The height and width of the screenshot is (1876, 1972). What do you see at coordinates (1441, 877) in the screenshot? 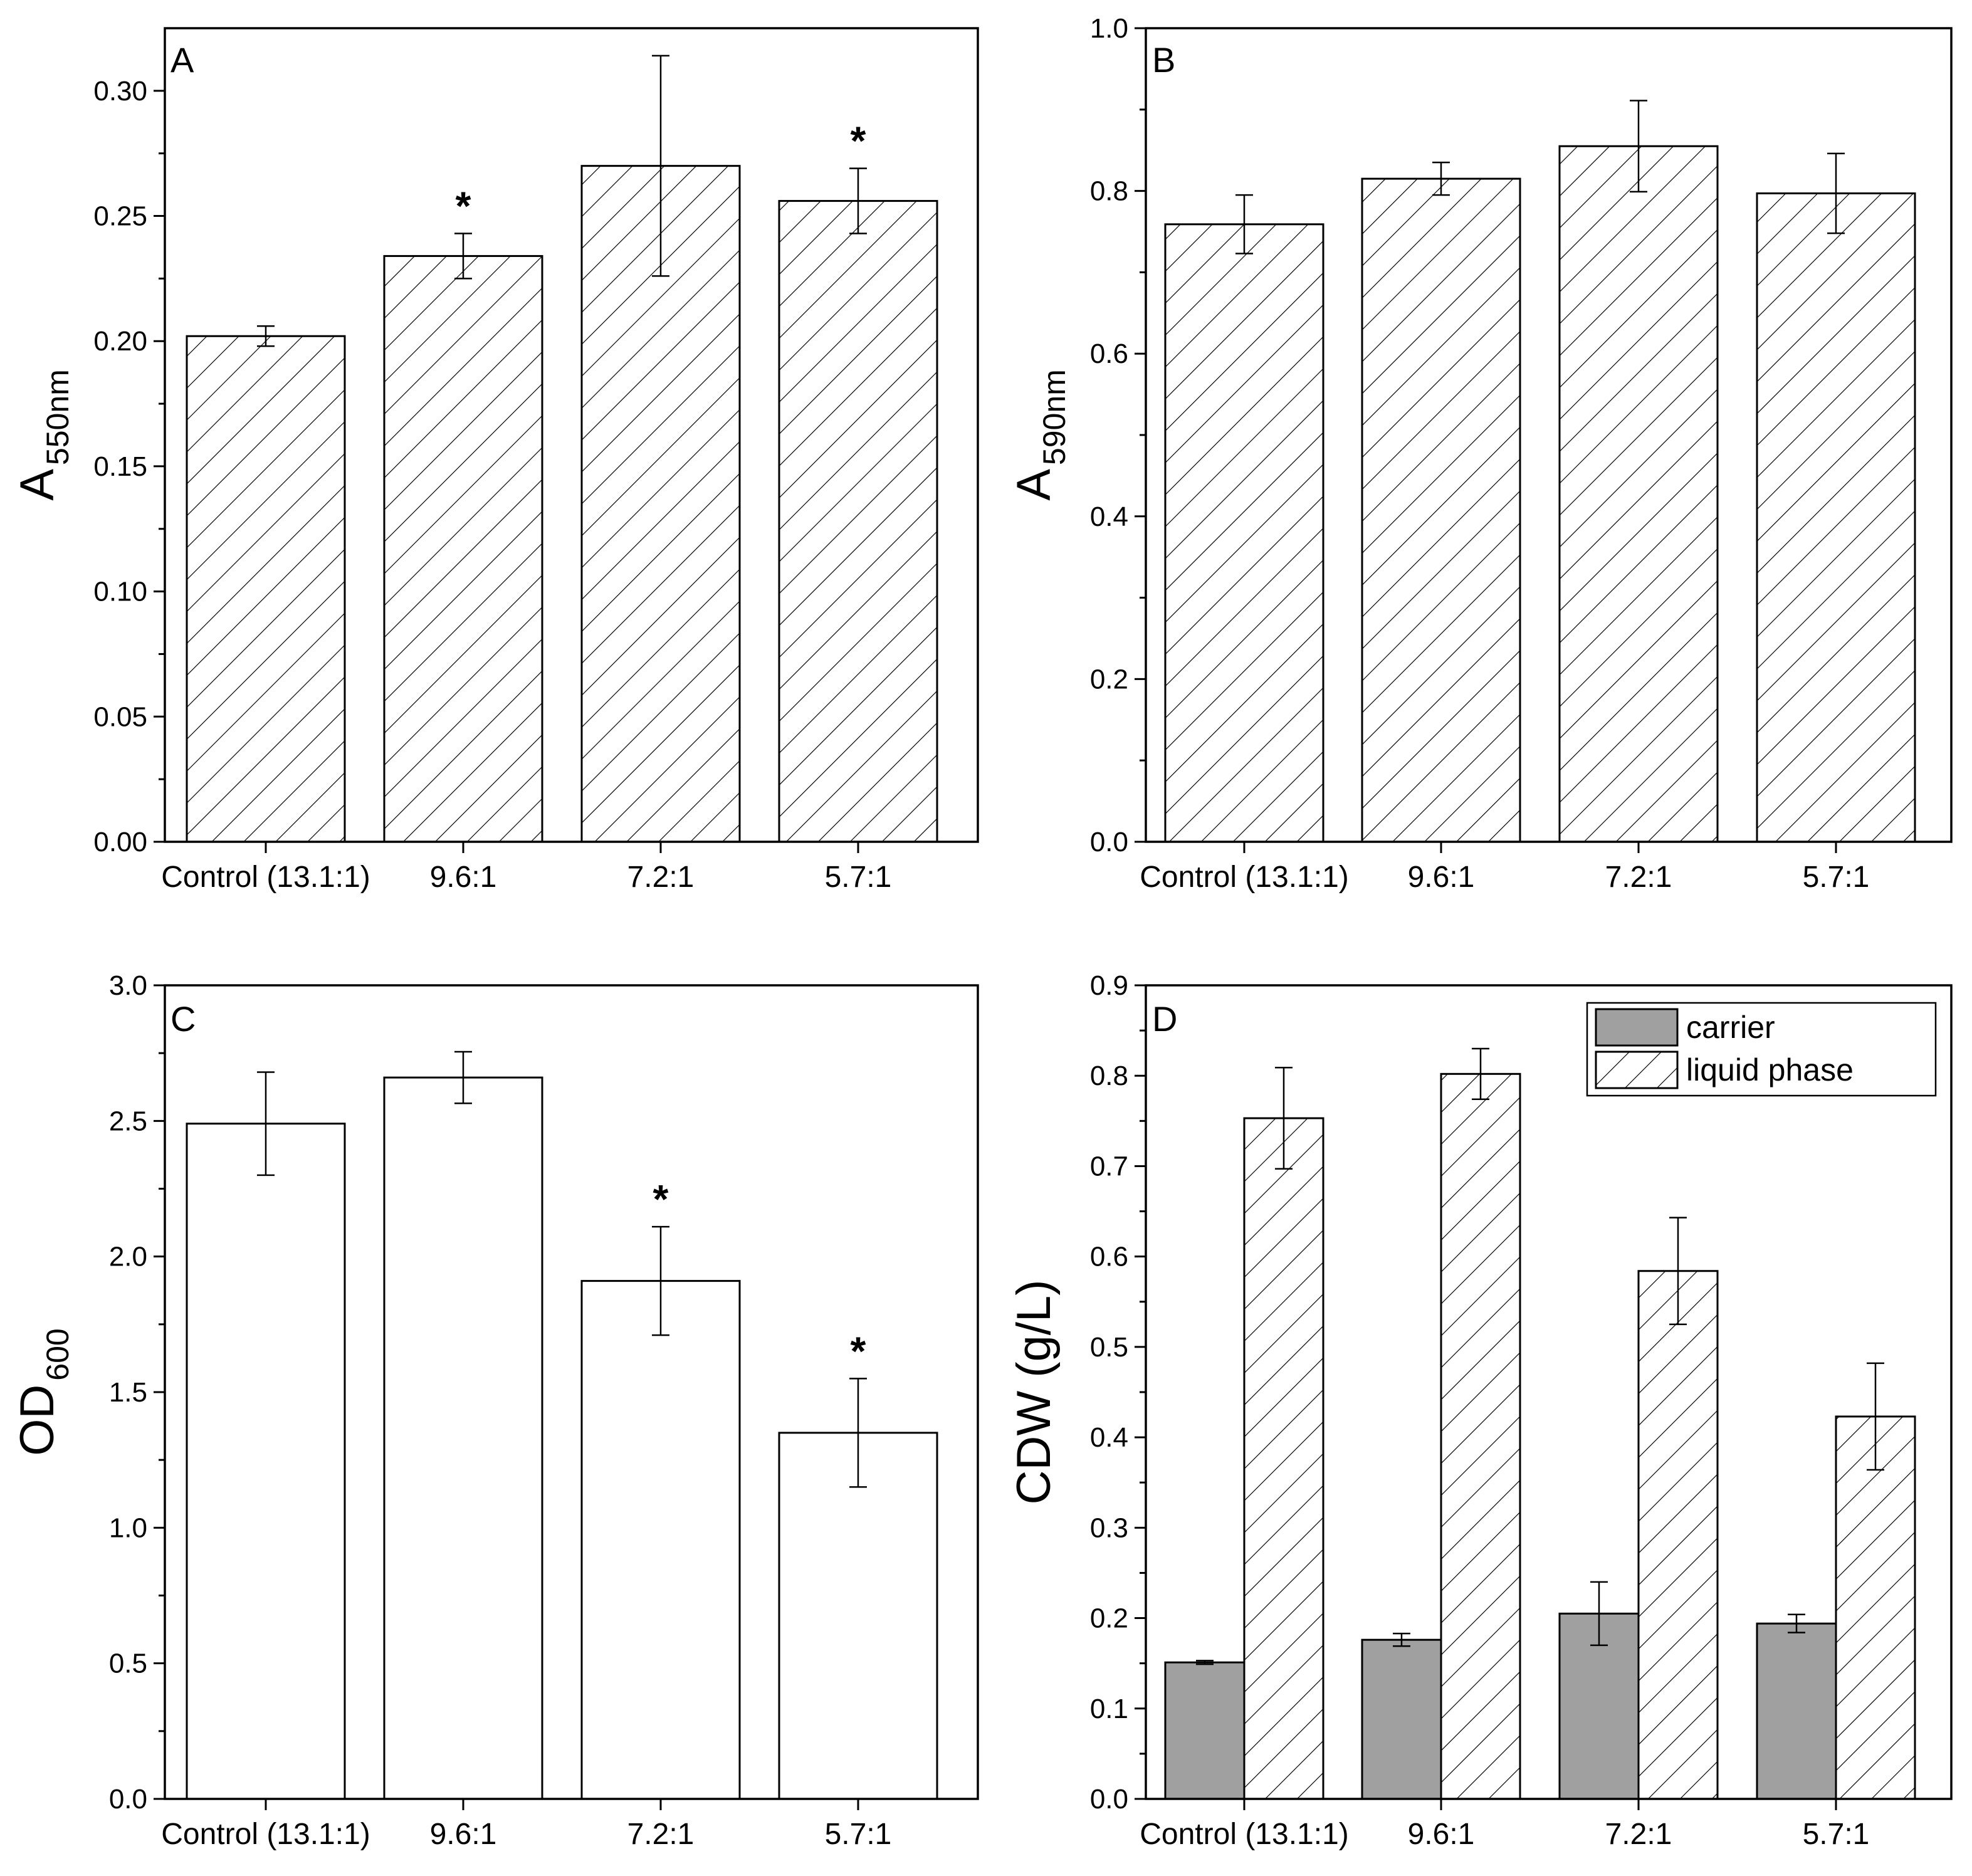
I see `panel-b-category-label-2: 9.6:1` at bounding box center [1441, 877].